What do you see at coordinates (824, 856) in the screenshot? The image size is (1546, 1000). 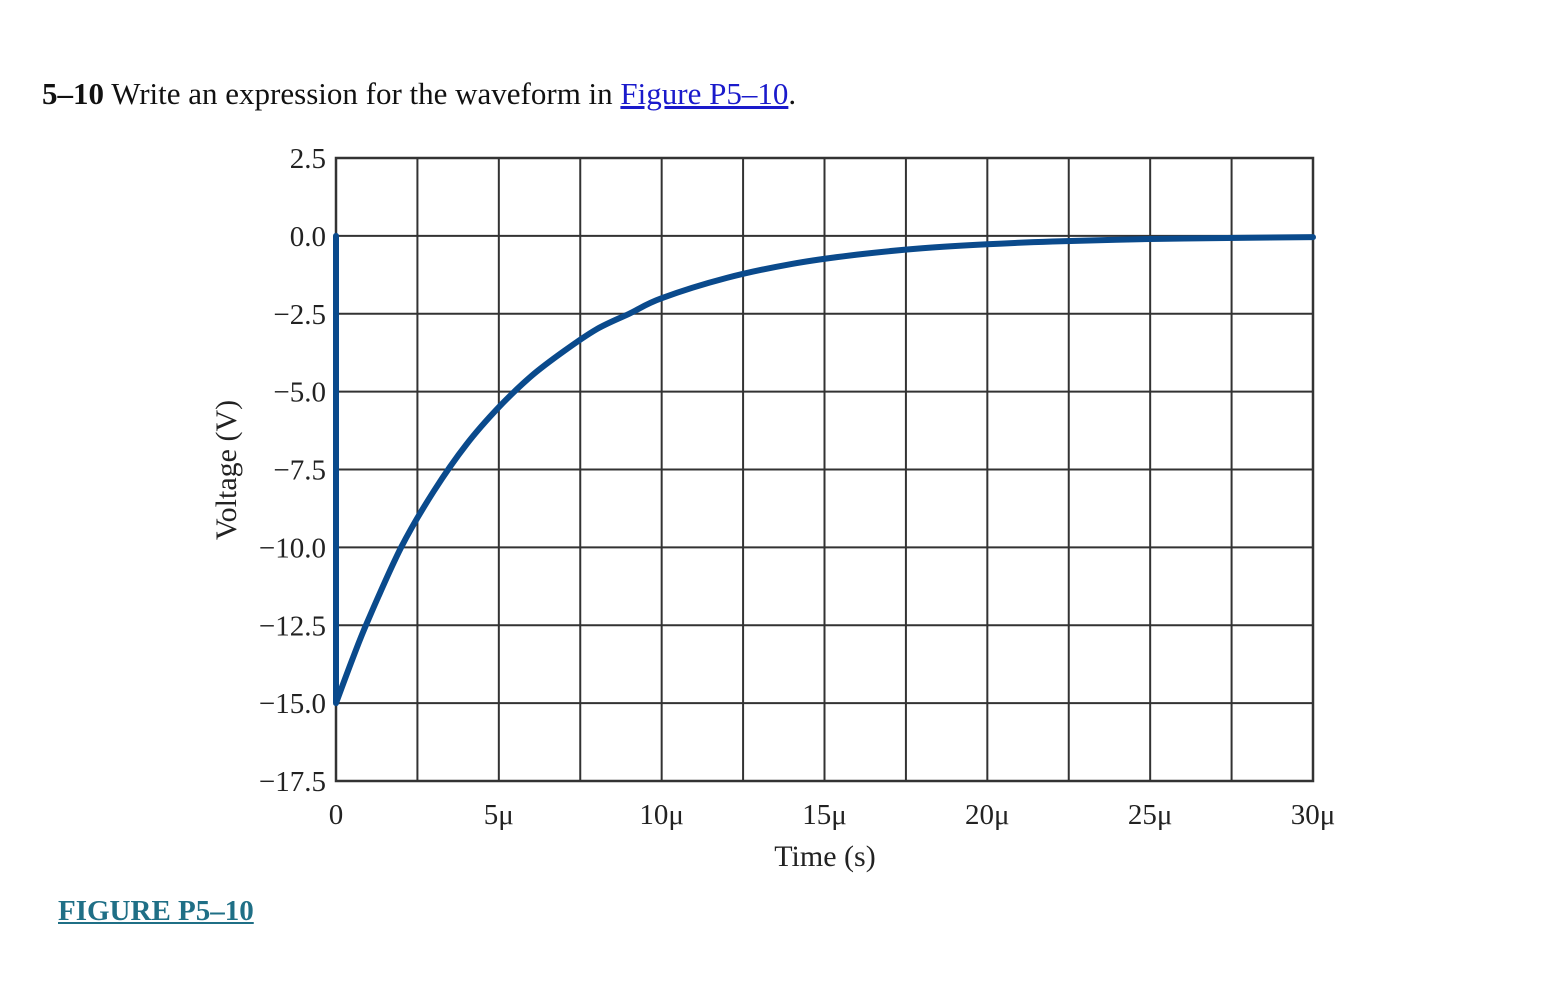 I see `x-axis-label: Time (s)` at bounding box center [824, 856].